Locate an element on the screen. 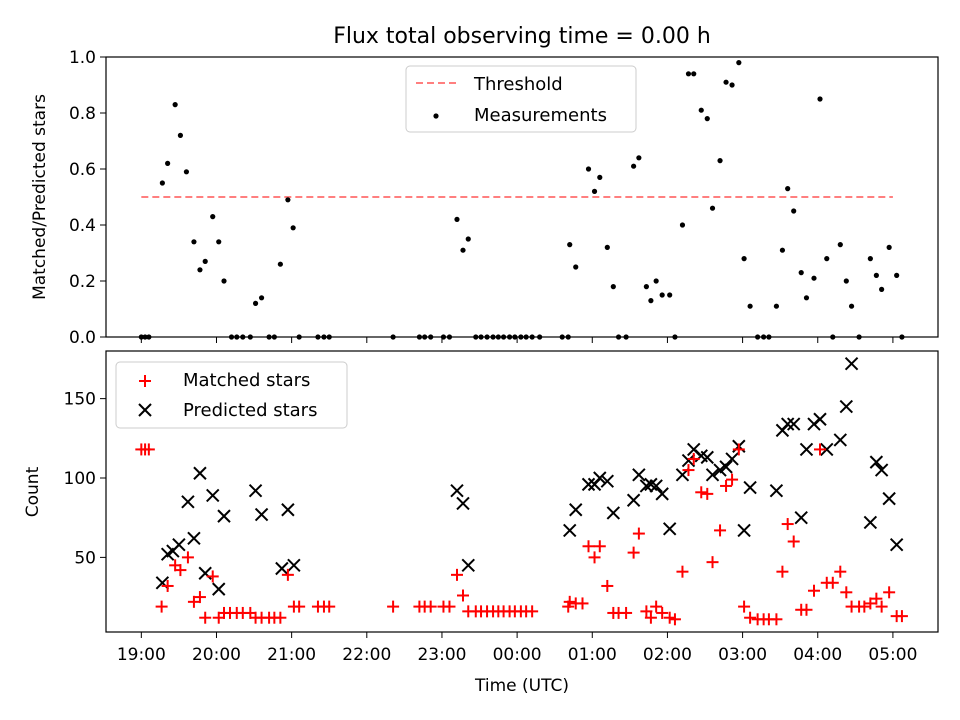 The height and width of the screenshot is (720, 960). top-legend: Threshold Measurements is located at coordinates (521, 99).